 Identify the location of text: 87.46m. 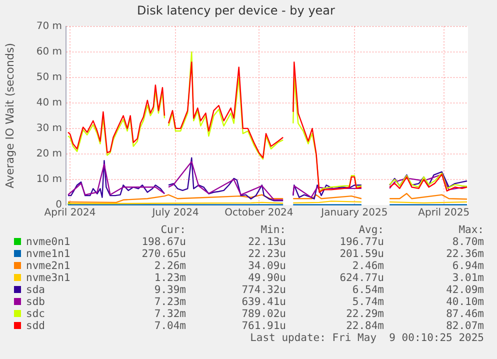
(465, 314).